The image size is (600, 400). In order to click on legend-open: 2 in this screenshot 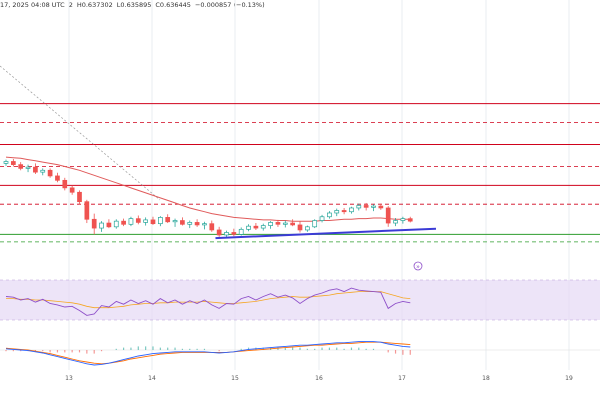, I will do `click(70, 5)`.